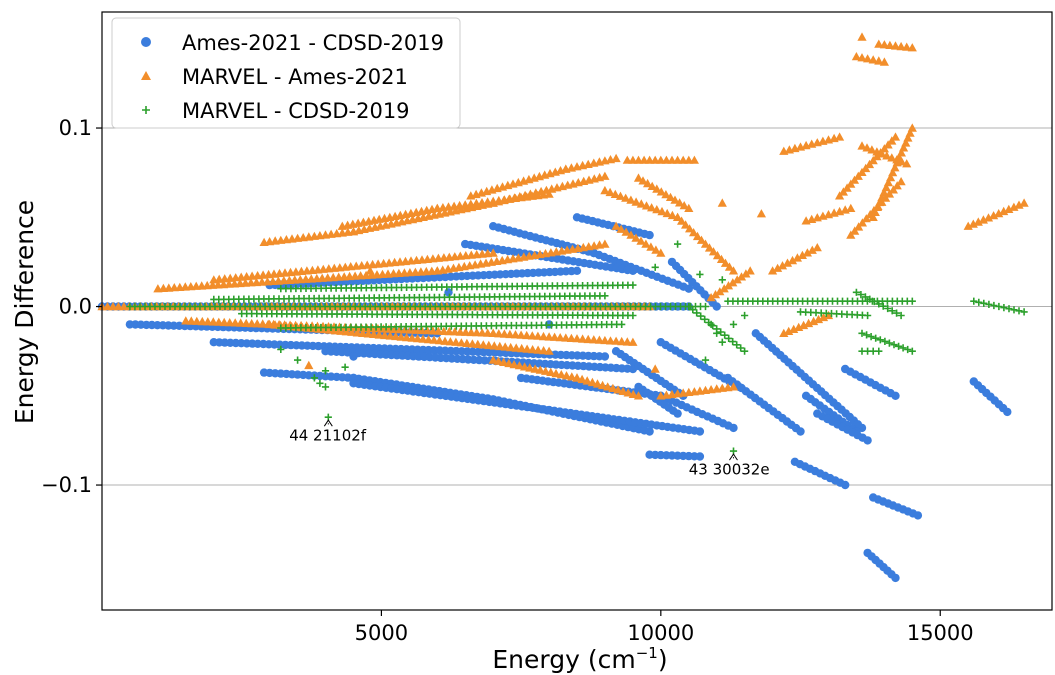  Describe the element at coordinates (381, 633) in the screenshot. I see `x-tick-label: 5000` at that location.